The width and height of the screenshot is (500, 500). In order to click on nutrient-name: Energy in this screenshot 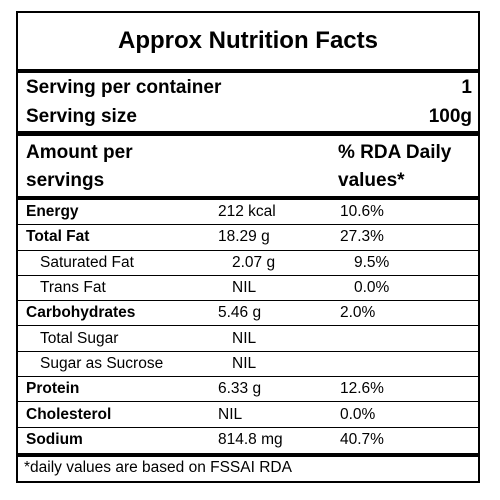, I will do `click(52, 212)`.